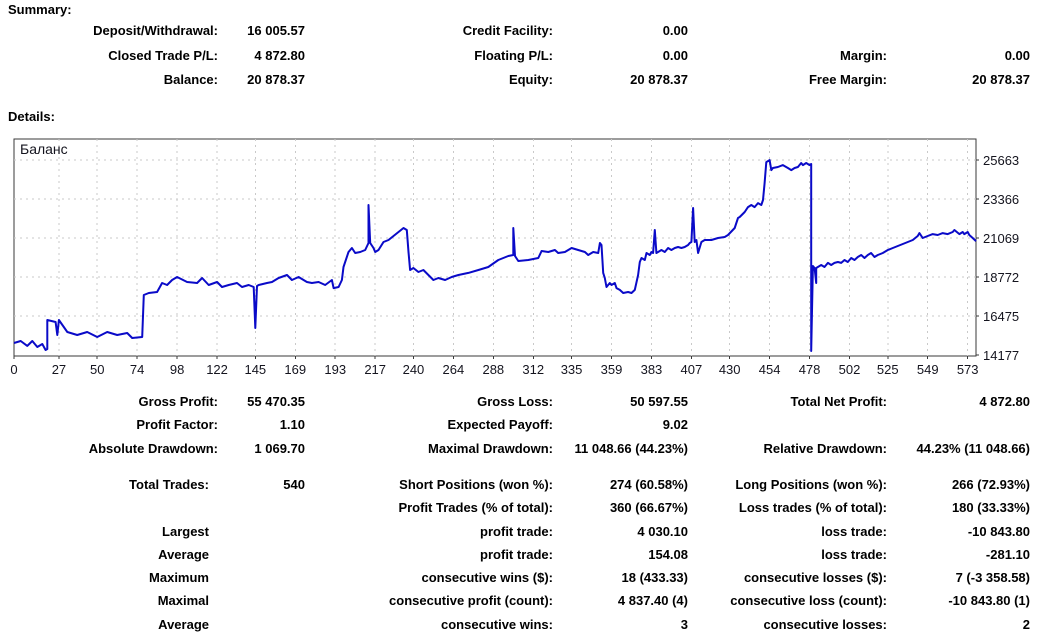 The image size is (1058, 644). Describe the element at coordinates (497, 624) in the screenshot. I see `report-label: consecutive wins:` at that location.